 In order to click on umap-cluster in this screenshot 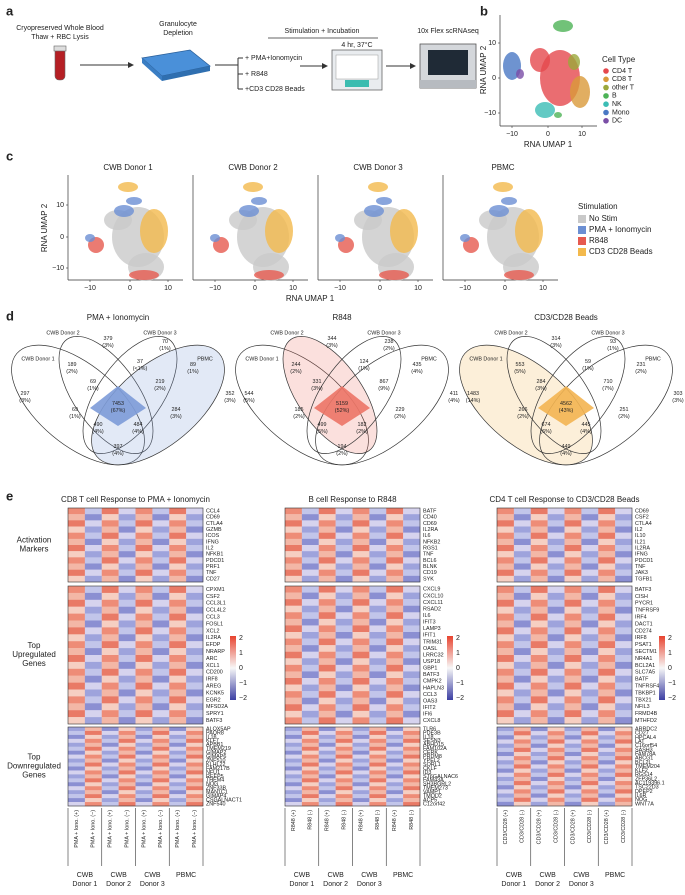, I will do `click(529, 231)`.